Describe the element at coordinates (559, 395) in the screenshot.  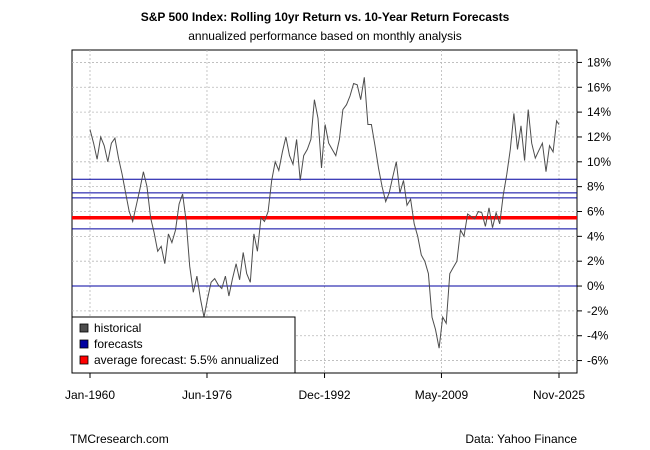
I see `x-tick-label: Nov-2025` at that location.